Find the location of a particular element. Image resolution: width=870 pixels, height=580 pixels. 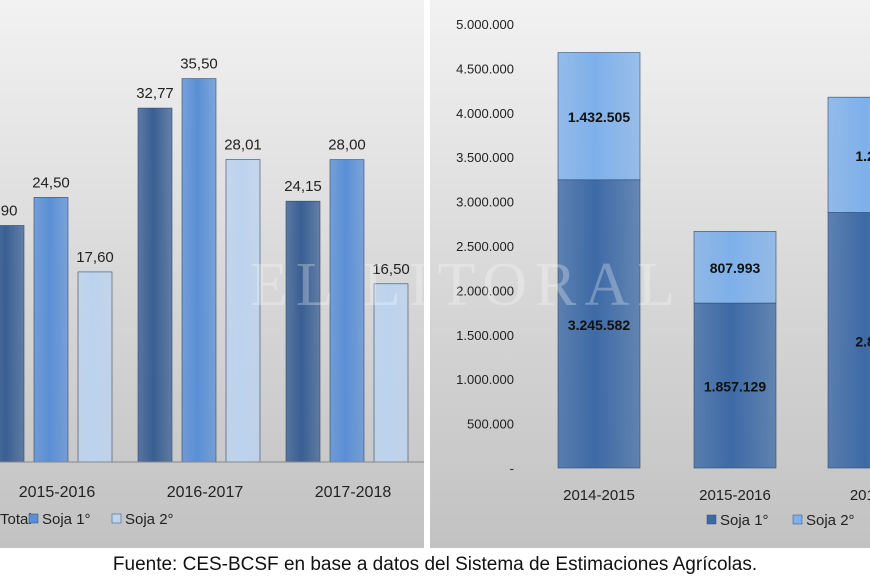

bar-value-label: 2.87 is located at coordinates (862, 341).